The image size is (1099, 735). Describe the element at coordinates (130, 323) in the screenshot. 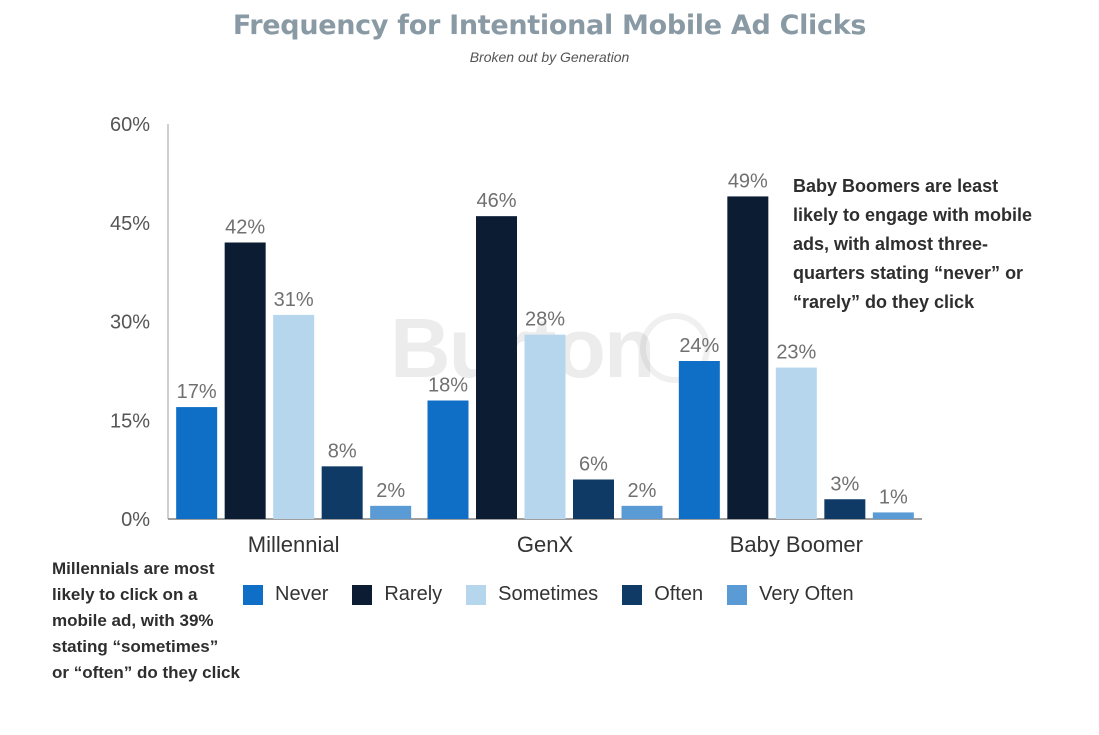

I see `y-tick-label: 30%` at that location.